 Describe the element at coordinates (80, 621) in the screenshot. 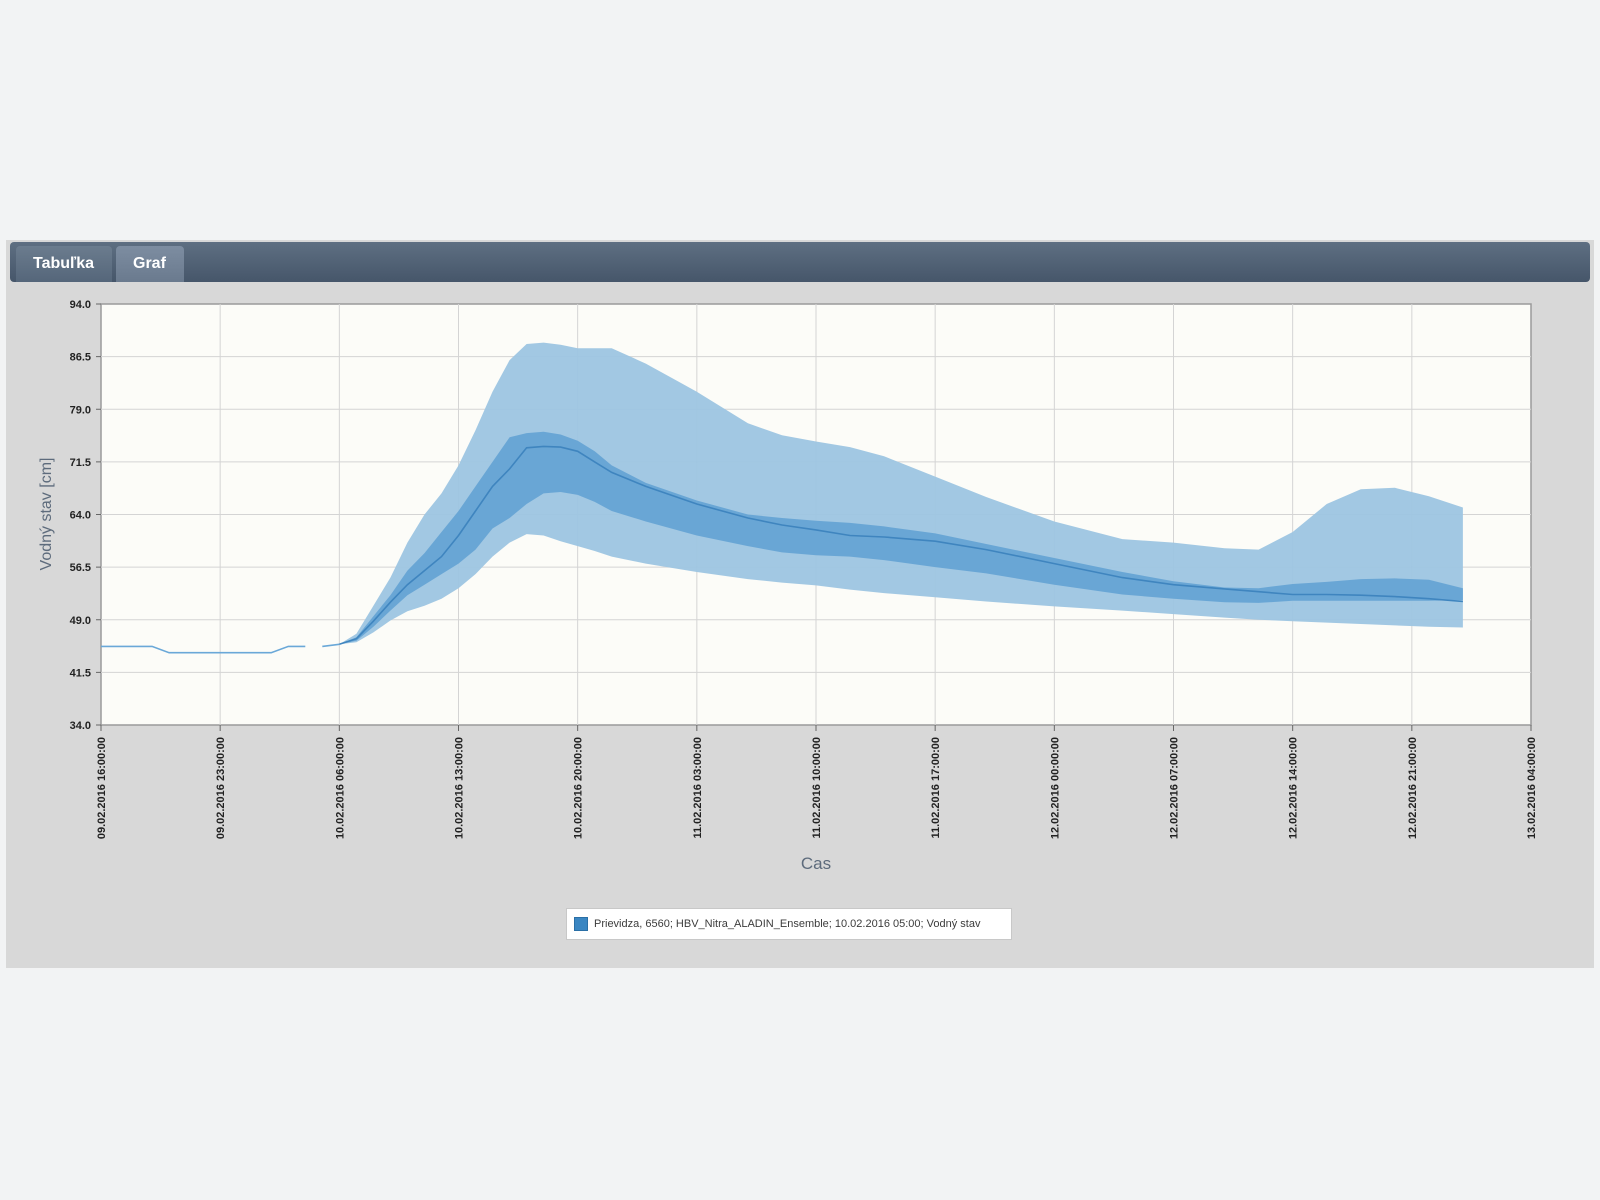

I see `y-tick-label: 49.0` at that location.